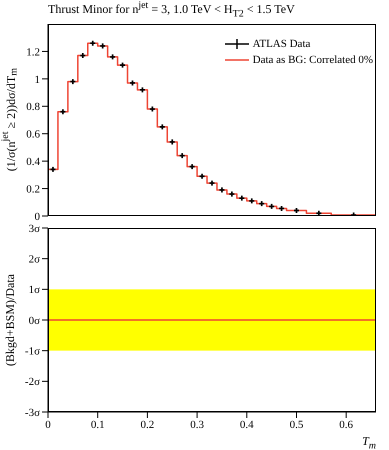 This screenshot has width=389, height=450. What do you see at coordinates (33, 162) in the screenshot?
I see `y-tick-label: 0.4` at bounding box center [33, 162].